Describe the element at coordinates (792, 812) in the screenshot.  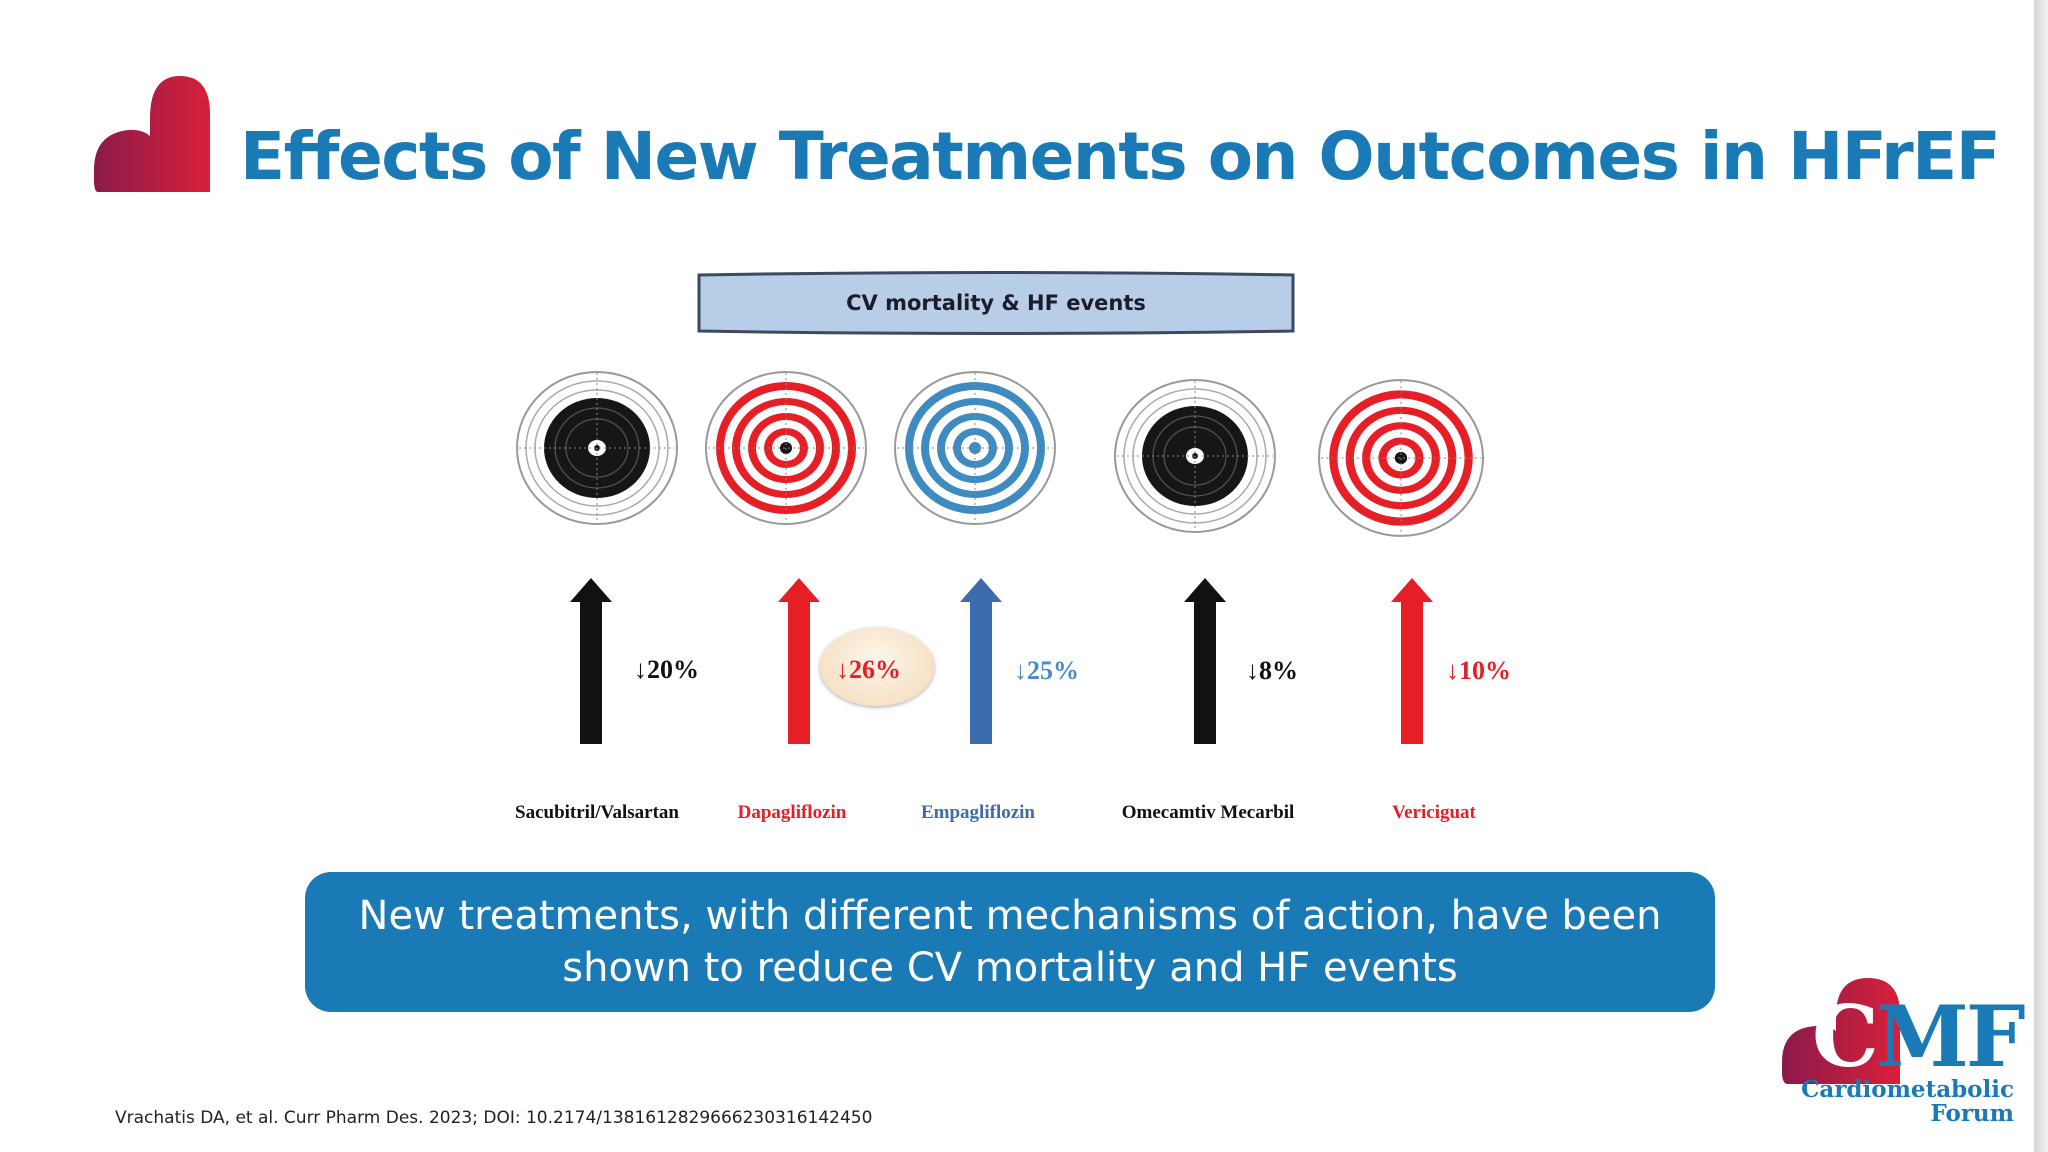
I see `treatment-name: Dapagliflozin` at that location.